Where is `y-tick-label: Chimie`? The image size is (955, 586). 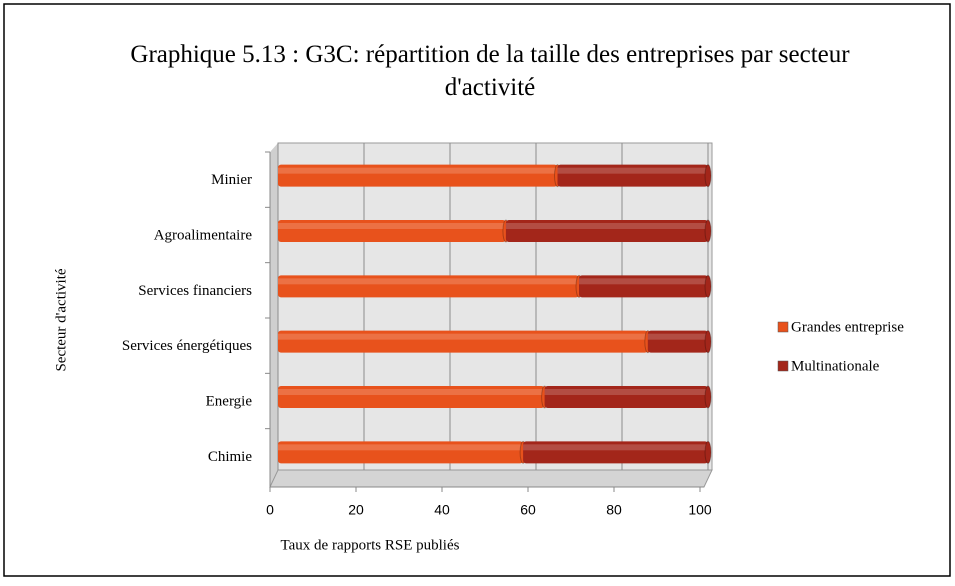 y-tick-label: Chimie is located at coordinates (230, 457).